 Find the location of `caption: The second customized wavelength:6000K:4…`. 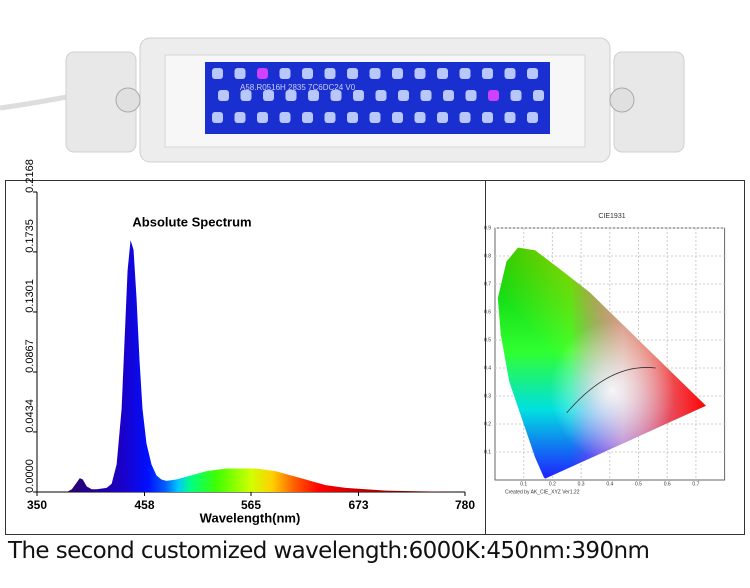

caption: The second customized wavelength:6000K:4… is located at coordinates (329, 551).